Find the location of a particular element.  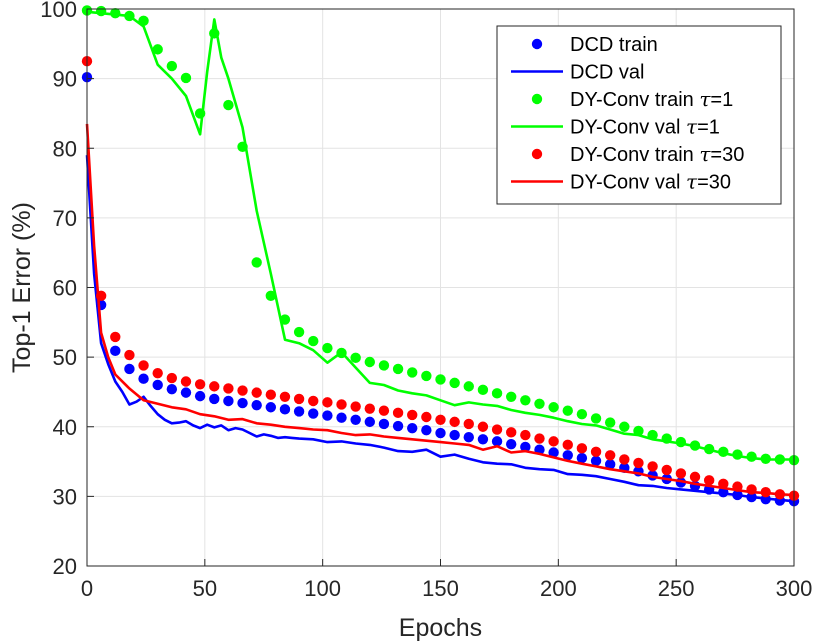

y-tick-label: 60 is located at coordinates (65, 288).